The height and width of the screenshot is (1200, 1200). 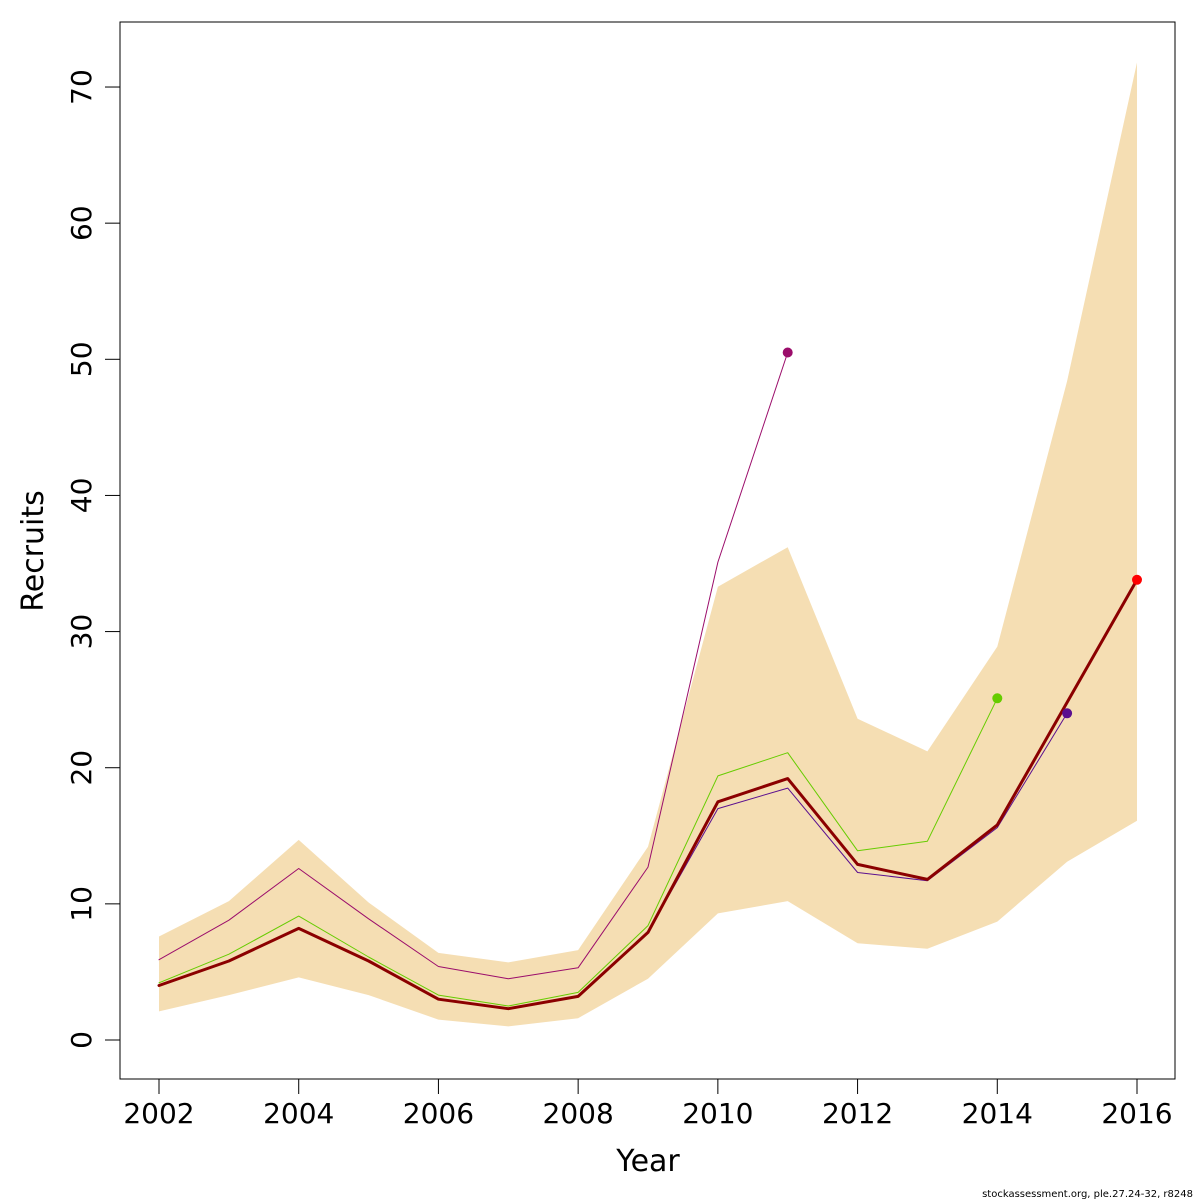 I want to click on x-tick-label-2016: 2016, so click(x=1136, y=1113).